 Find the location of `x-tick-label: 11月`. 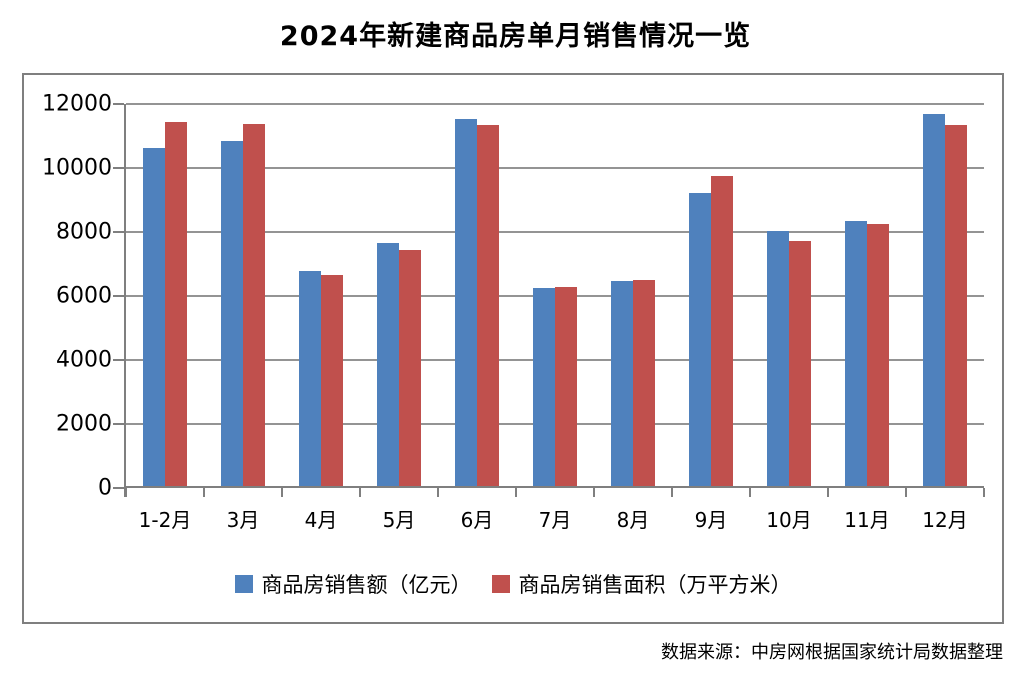

x-tick-label: 11月 is located at coordinates (867, 520).